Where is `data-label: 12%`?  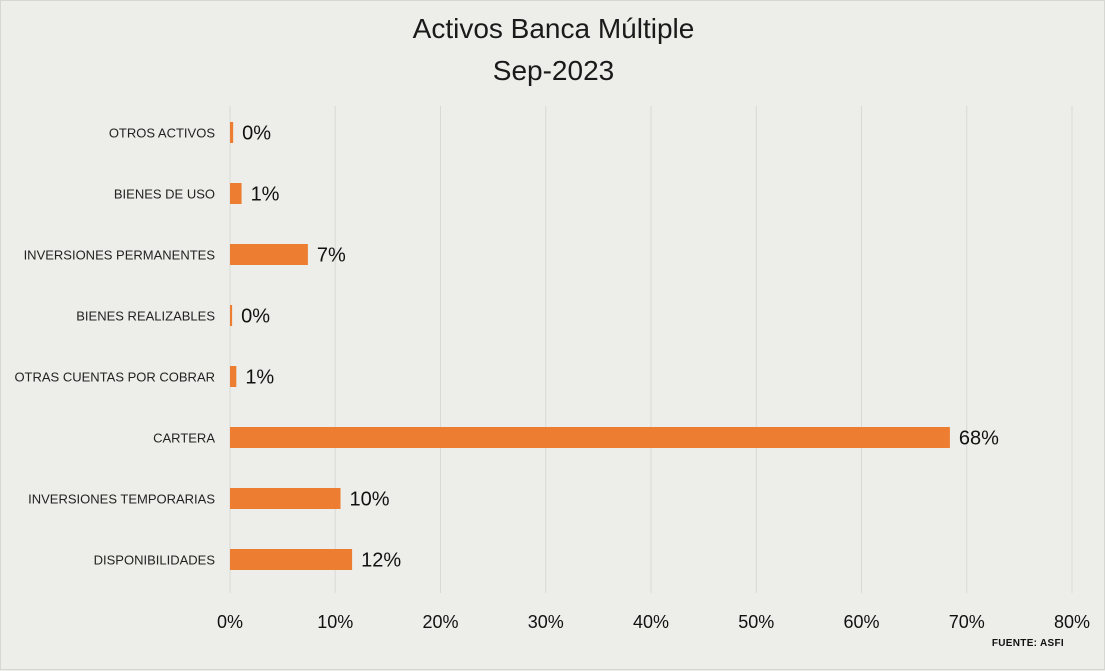 data-label: 12% is located at coordinates (381, 561).